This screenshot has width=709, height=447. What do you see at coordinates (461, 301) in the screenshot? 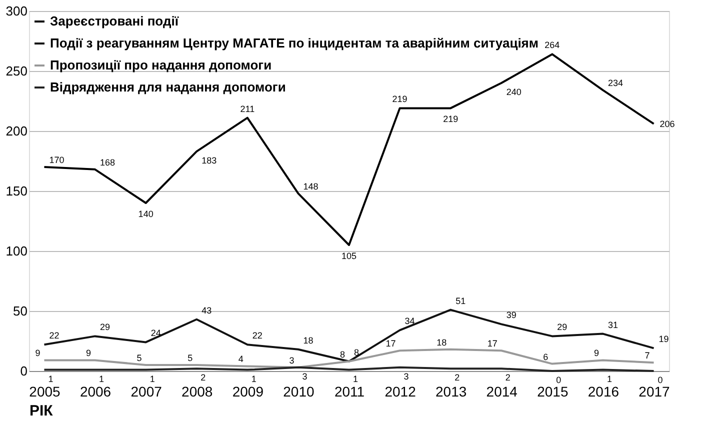
I see `data-label: 51` at bounding box center [461, 301].